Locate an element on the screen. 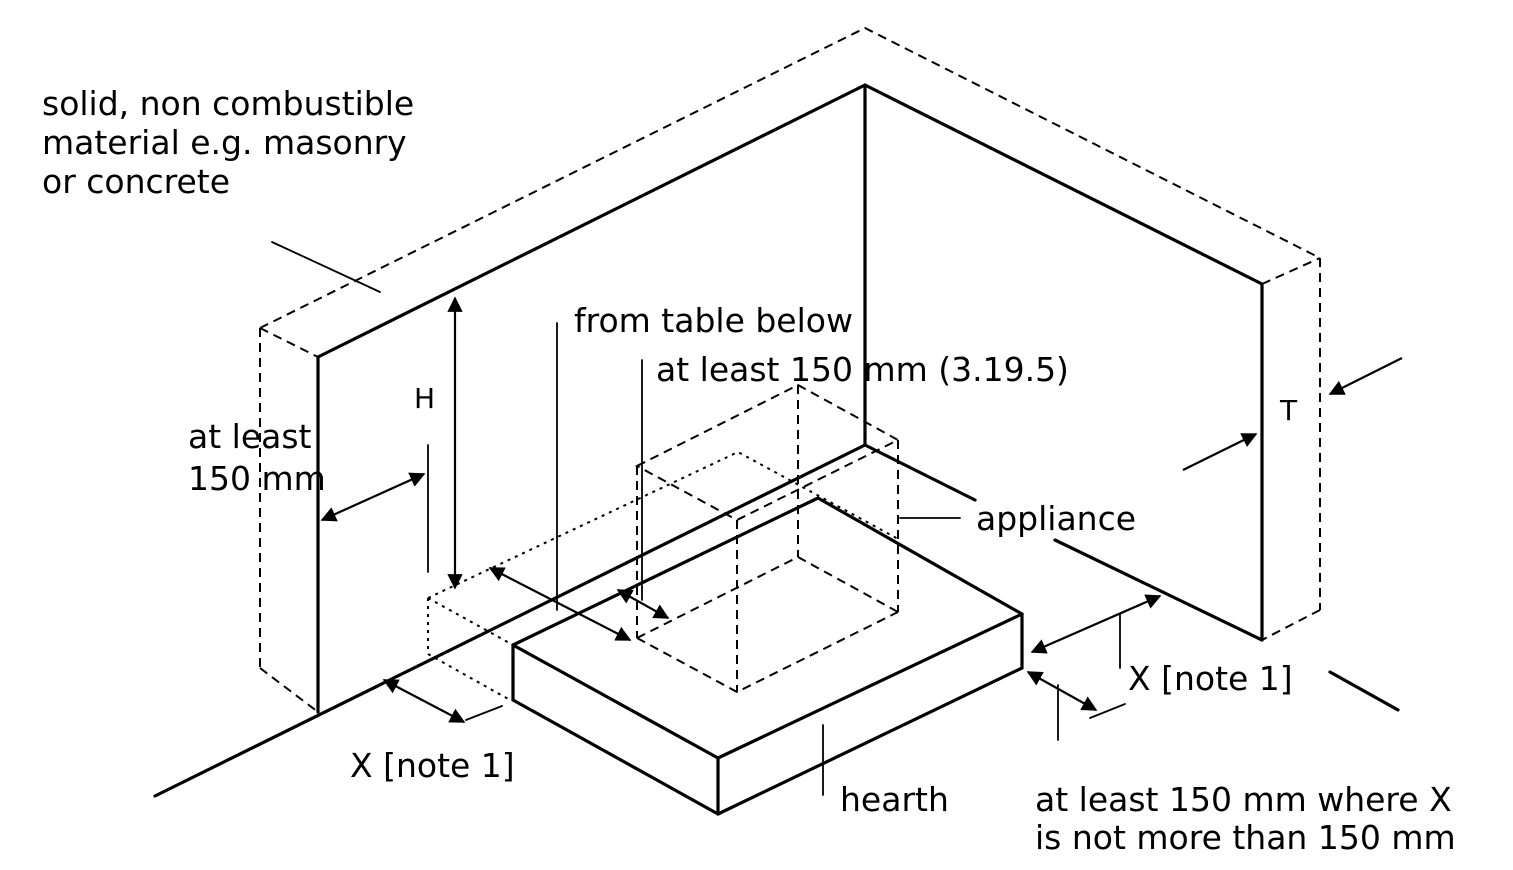  from-table-label: from table below is located at coordinates (713, 320).